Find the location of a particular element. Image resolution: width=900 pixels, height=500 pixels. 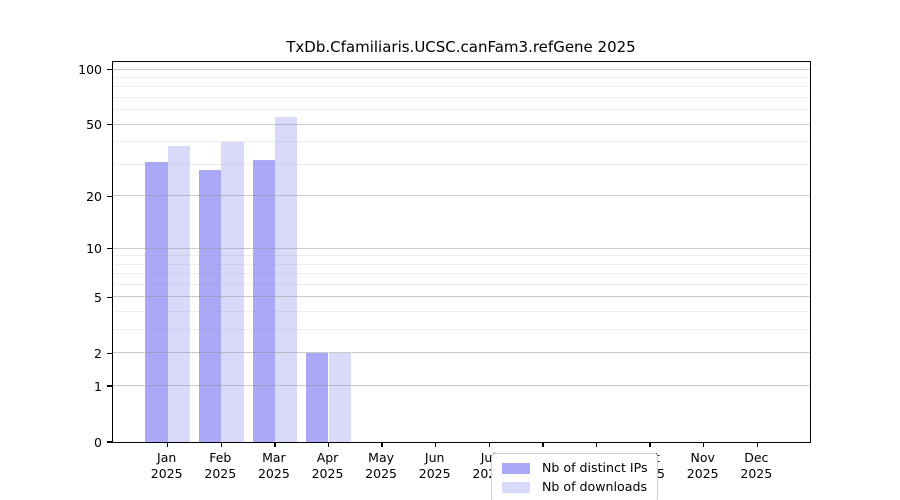

x-label-dec: Dec 2025 is located at coordinates (756, 465).